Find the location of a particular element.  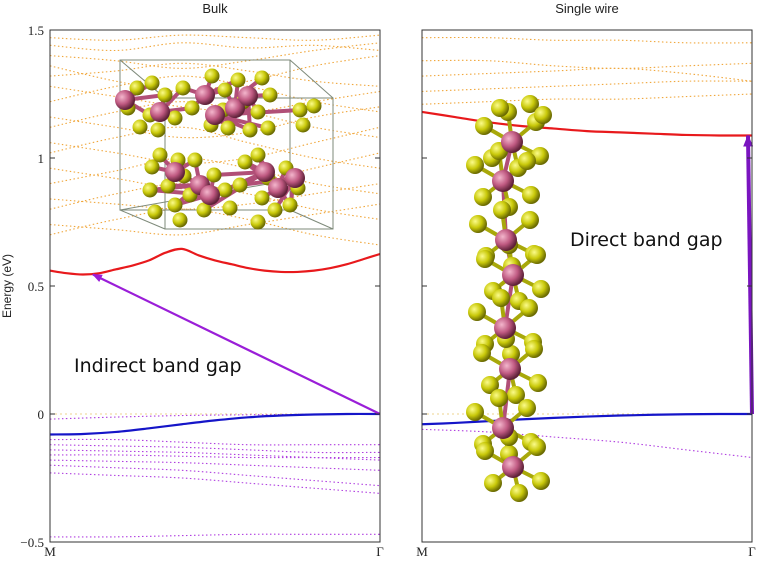

bulk-crystal-structure-image is located at coordinates (224, 144).